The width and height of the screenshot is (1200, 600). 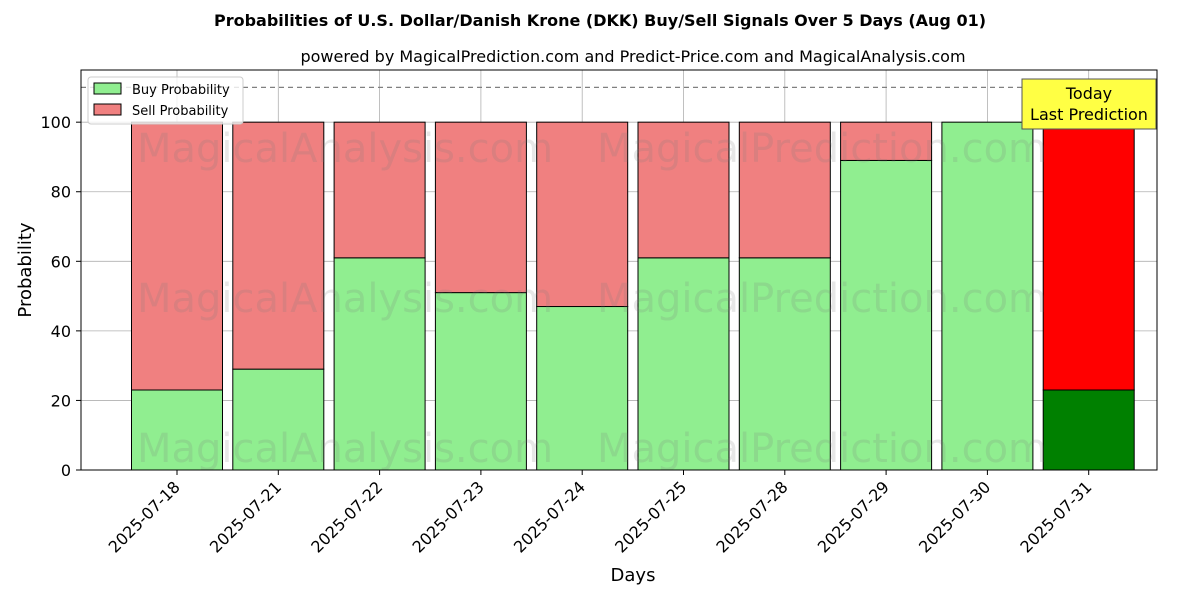 I want to click on y-axis-label: Probability, so click(x=25, y=269).